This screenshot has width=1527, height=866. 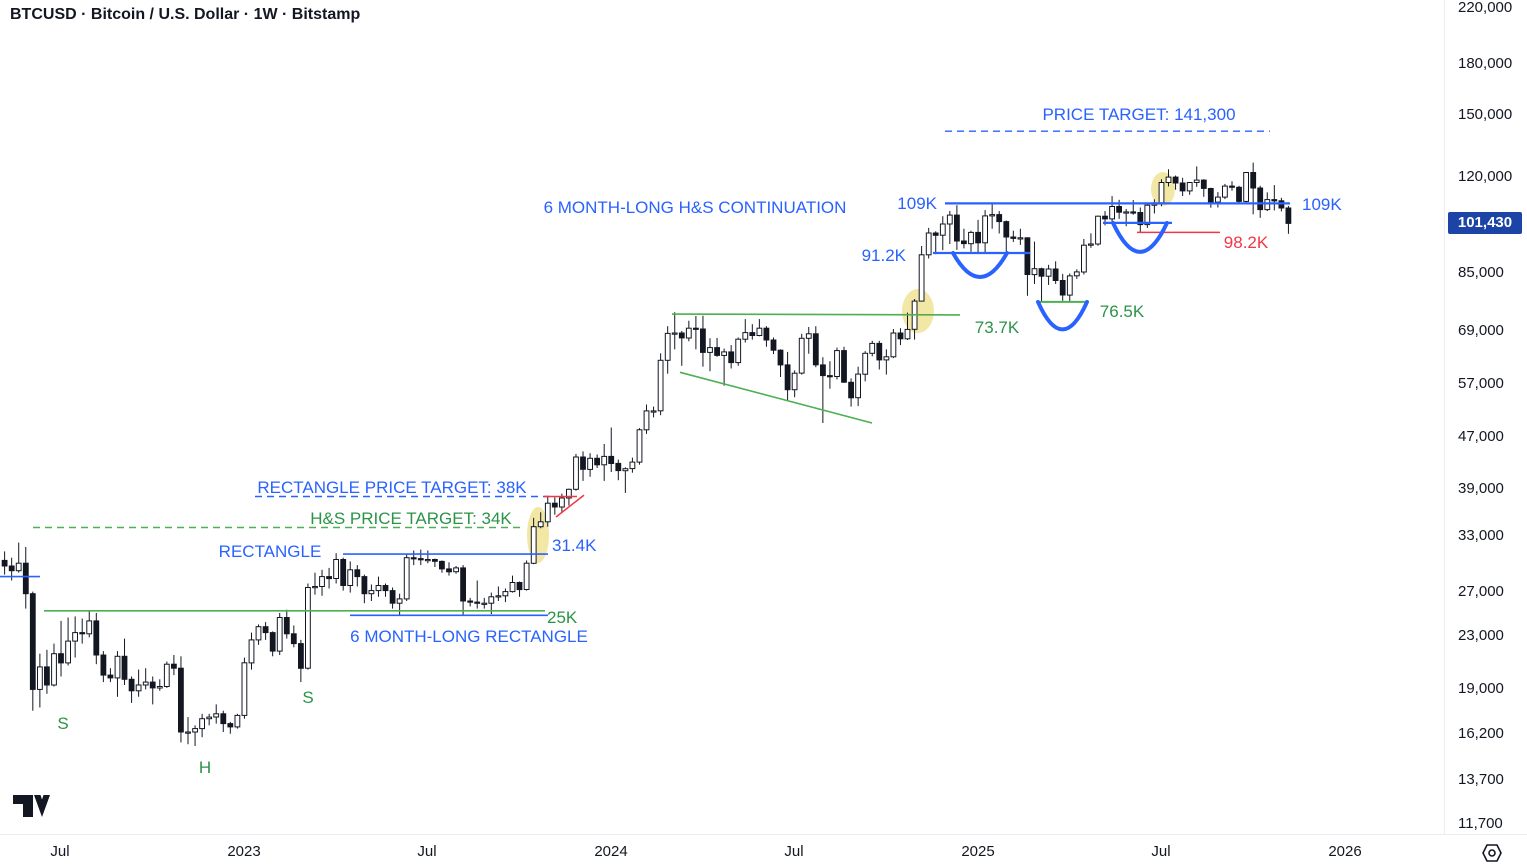 What do you see at coordinates (1485, 176) in the screenshot?
I see `price-tick-label: 120,000` at bounding box center [1485, 176].